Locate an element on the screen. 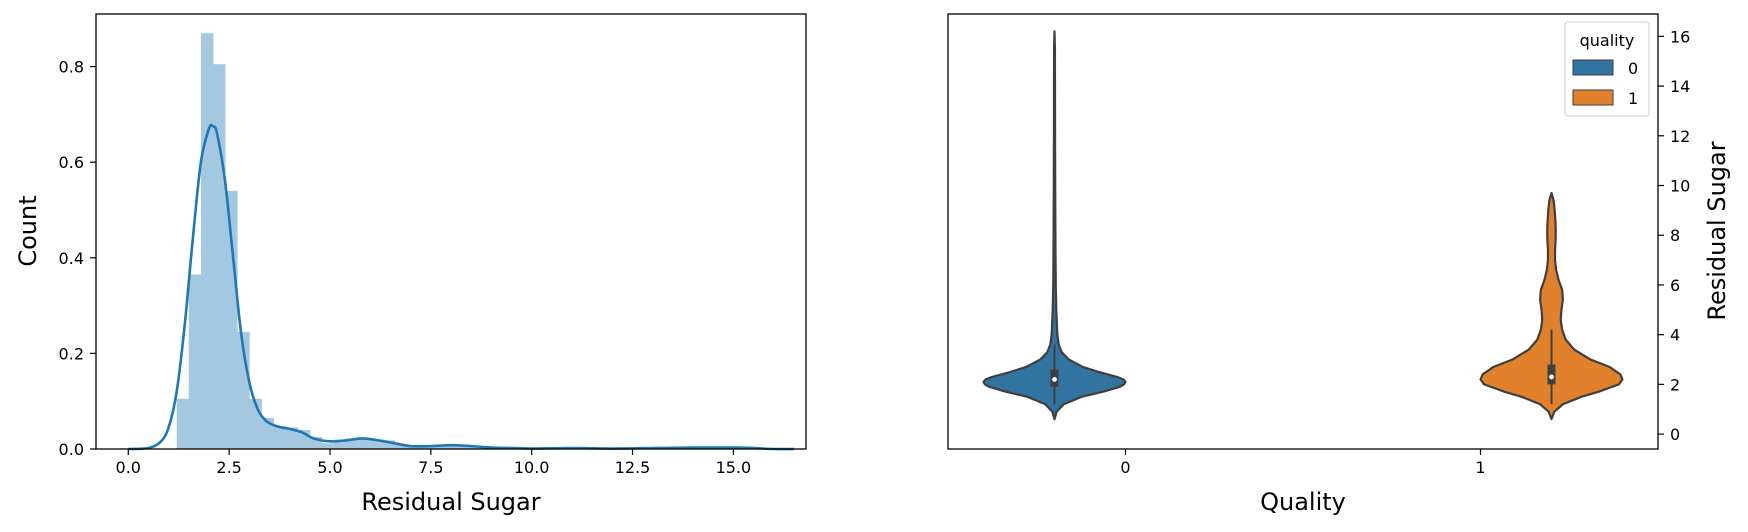 This screenshot has height=532, width=1748. y-tick-label: 6 is located at coordinates (1675, 285).